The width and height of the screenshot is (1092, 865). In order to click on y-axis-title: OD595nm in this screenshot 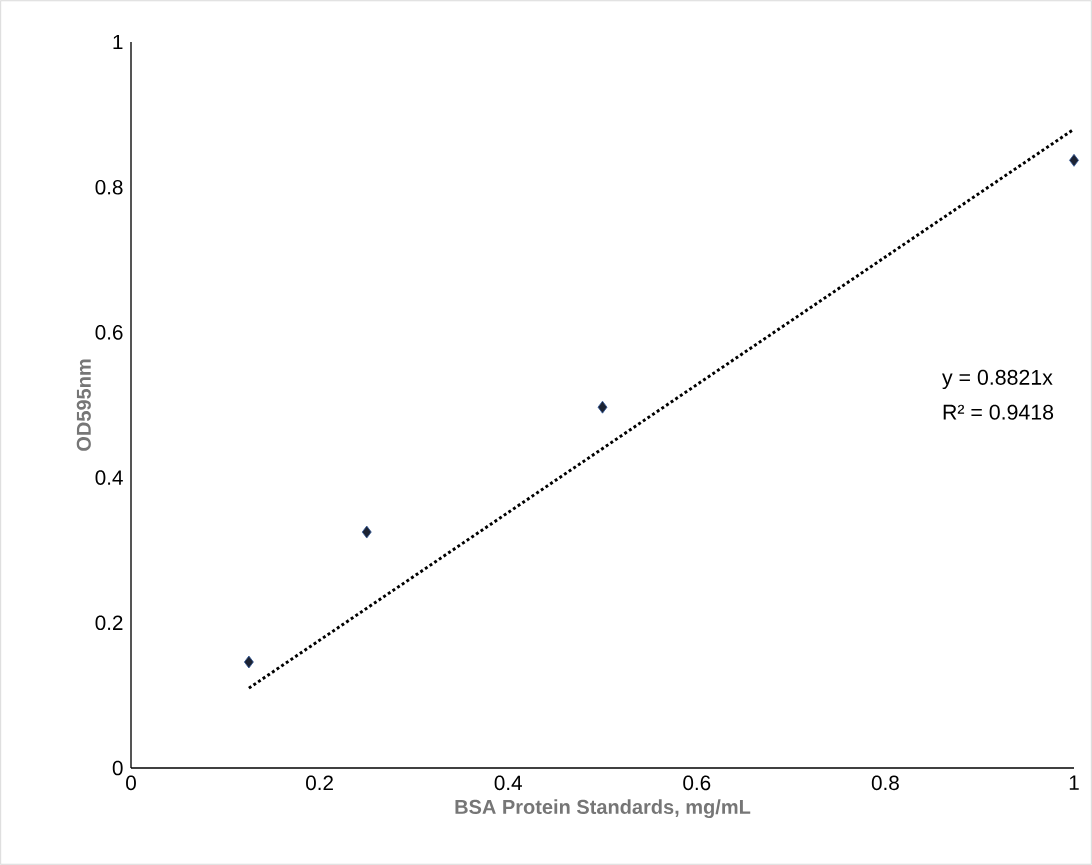, I will do `click(83, 405)`.